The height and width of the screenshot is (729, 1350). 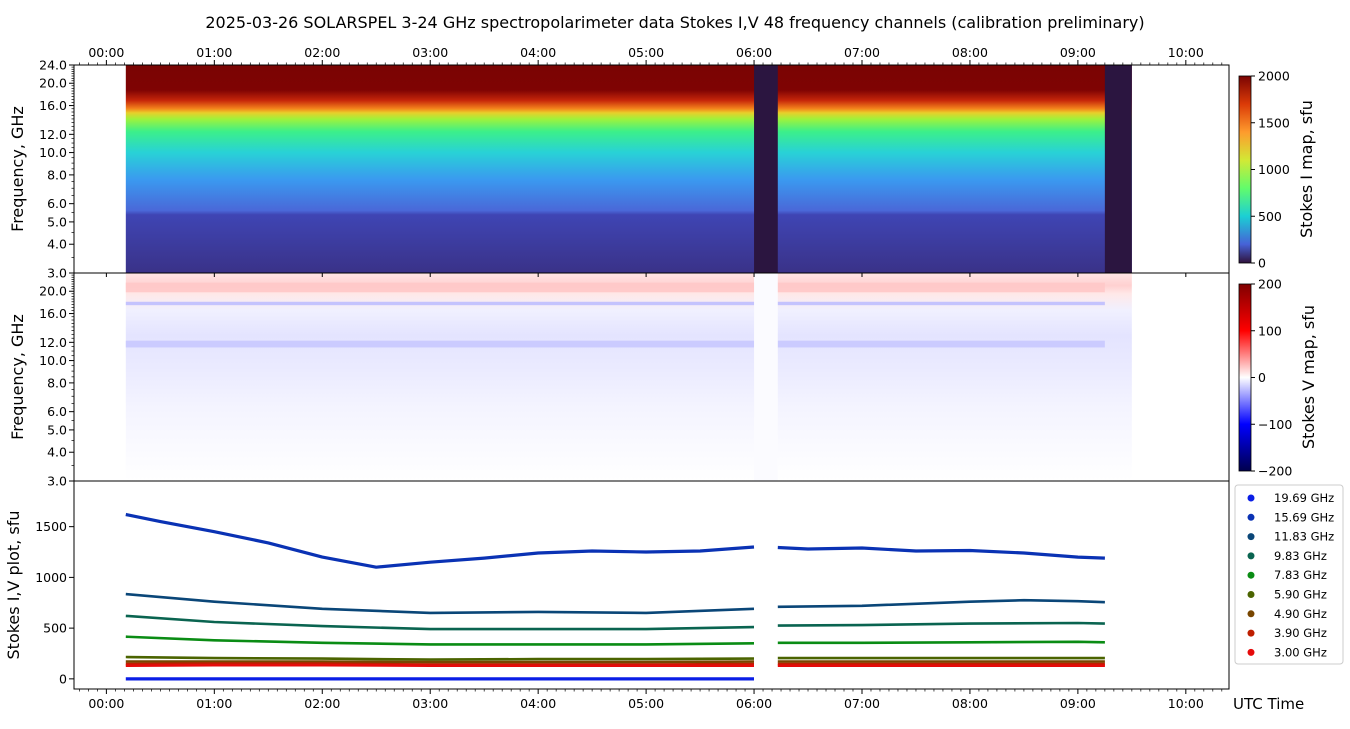 What do you see at coordinates (646, 52) in the screenshot?
I see `top-time-tick-label: 05:00` at bounding box center [646, 52].